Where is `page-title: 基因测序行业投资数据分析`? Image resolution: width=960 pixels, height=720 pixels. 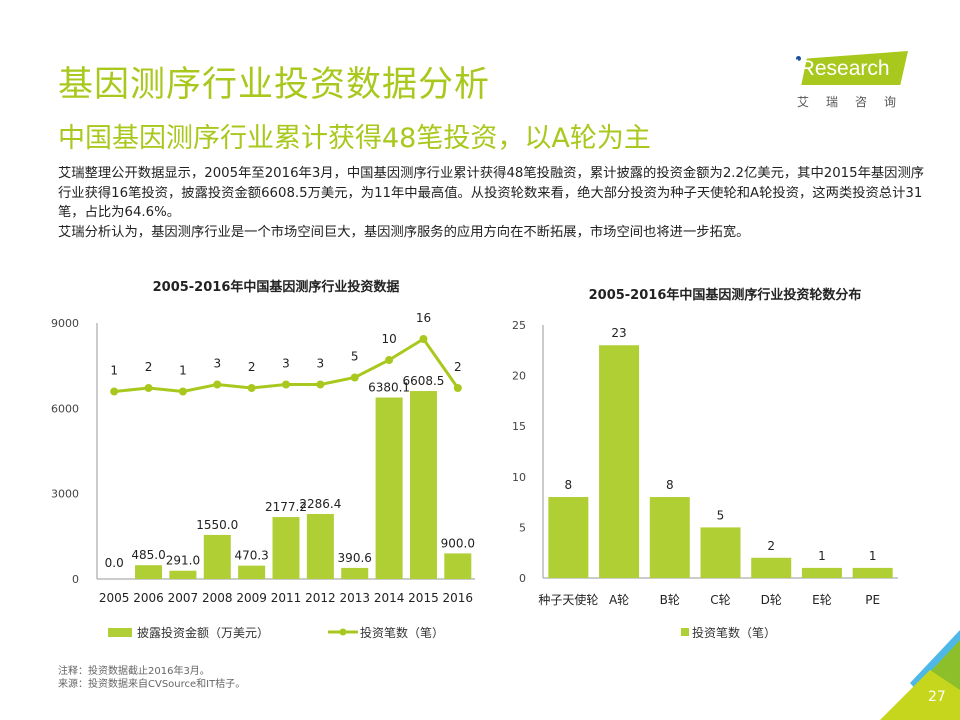
page-title: 基因测序行业投资数据分析 is located at coordinates (274, 85).